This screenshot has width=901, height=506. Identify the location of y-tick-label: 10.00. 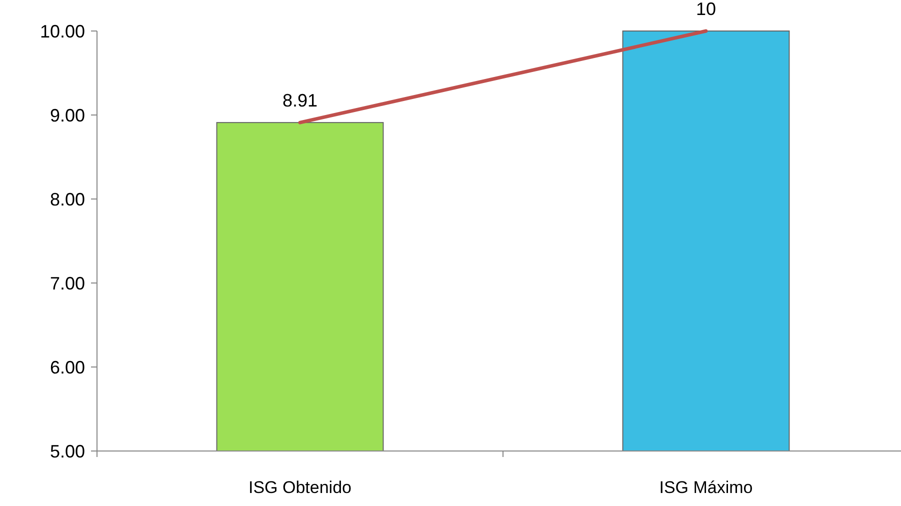
(62, 31).